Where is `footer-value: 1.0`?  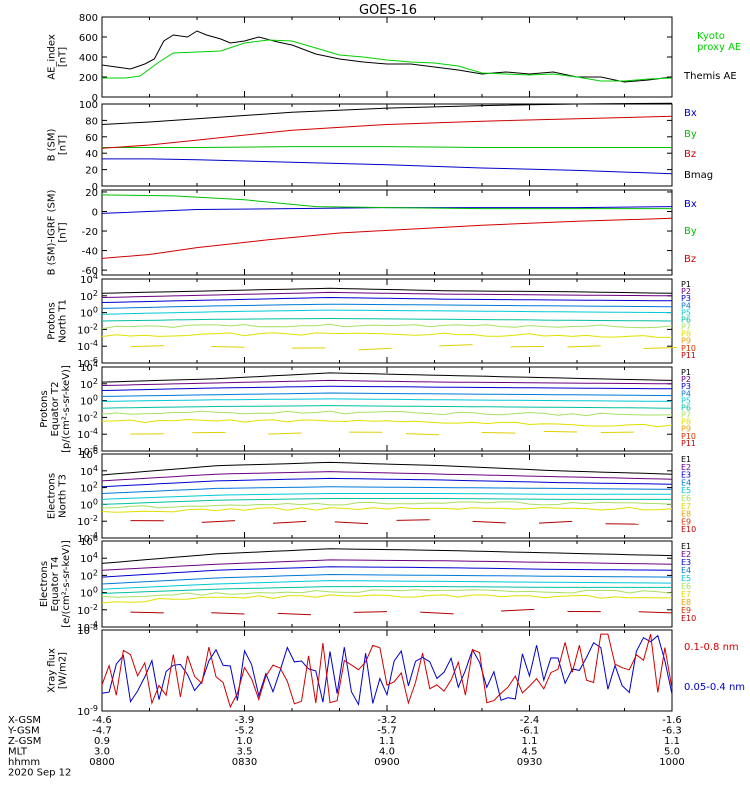 footer-value: 1.0 is located at coordinates (245, 741).